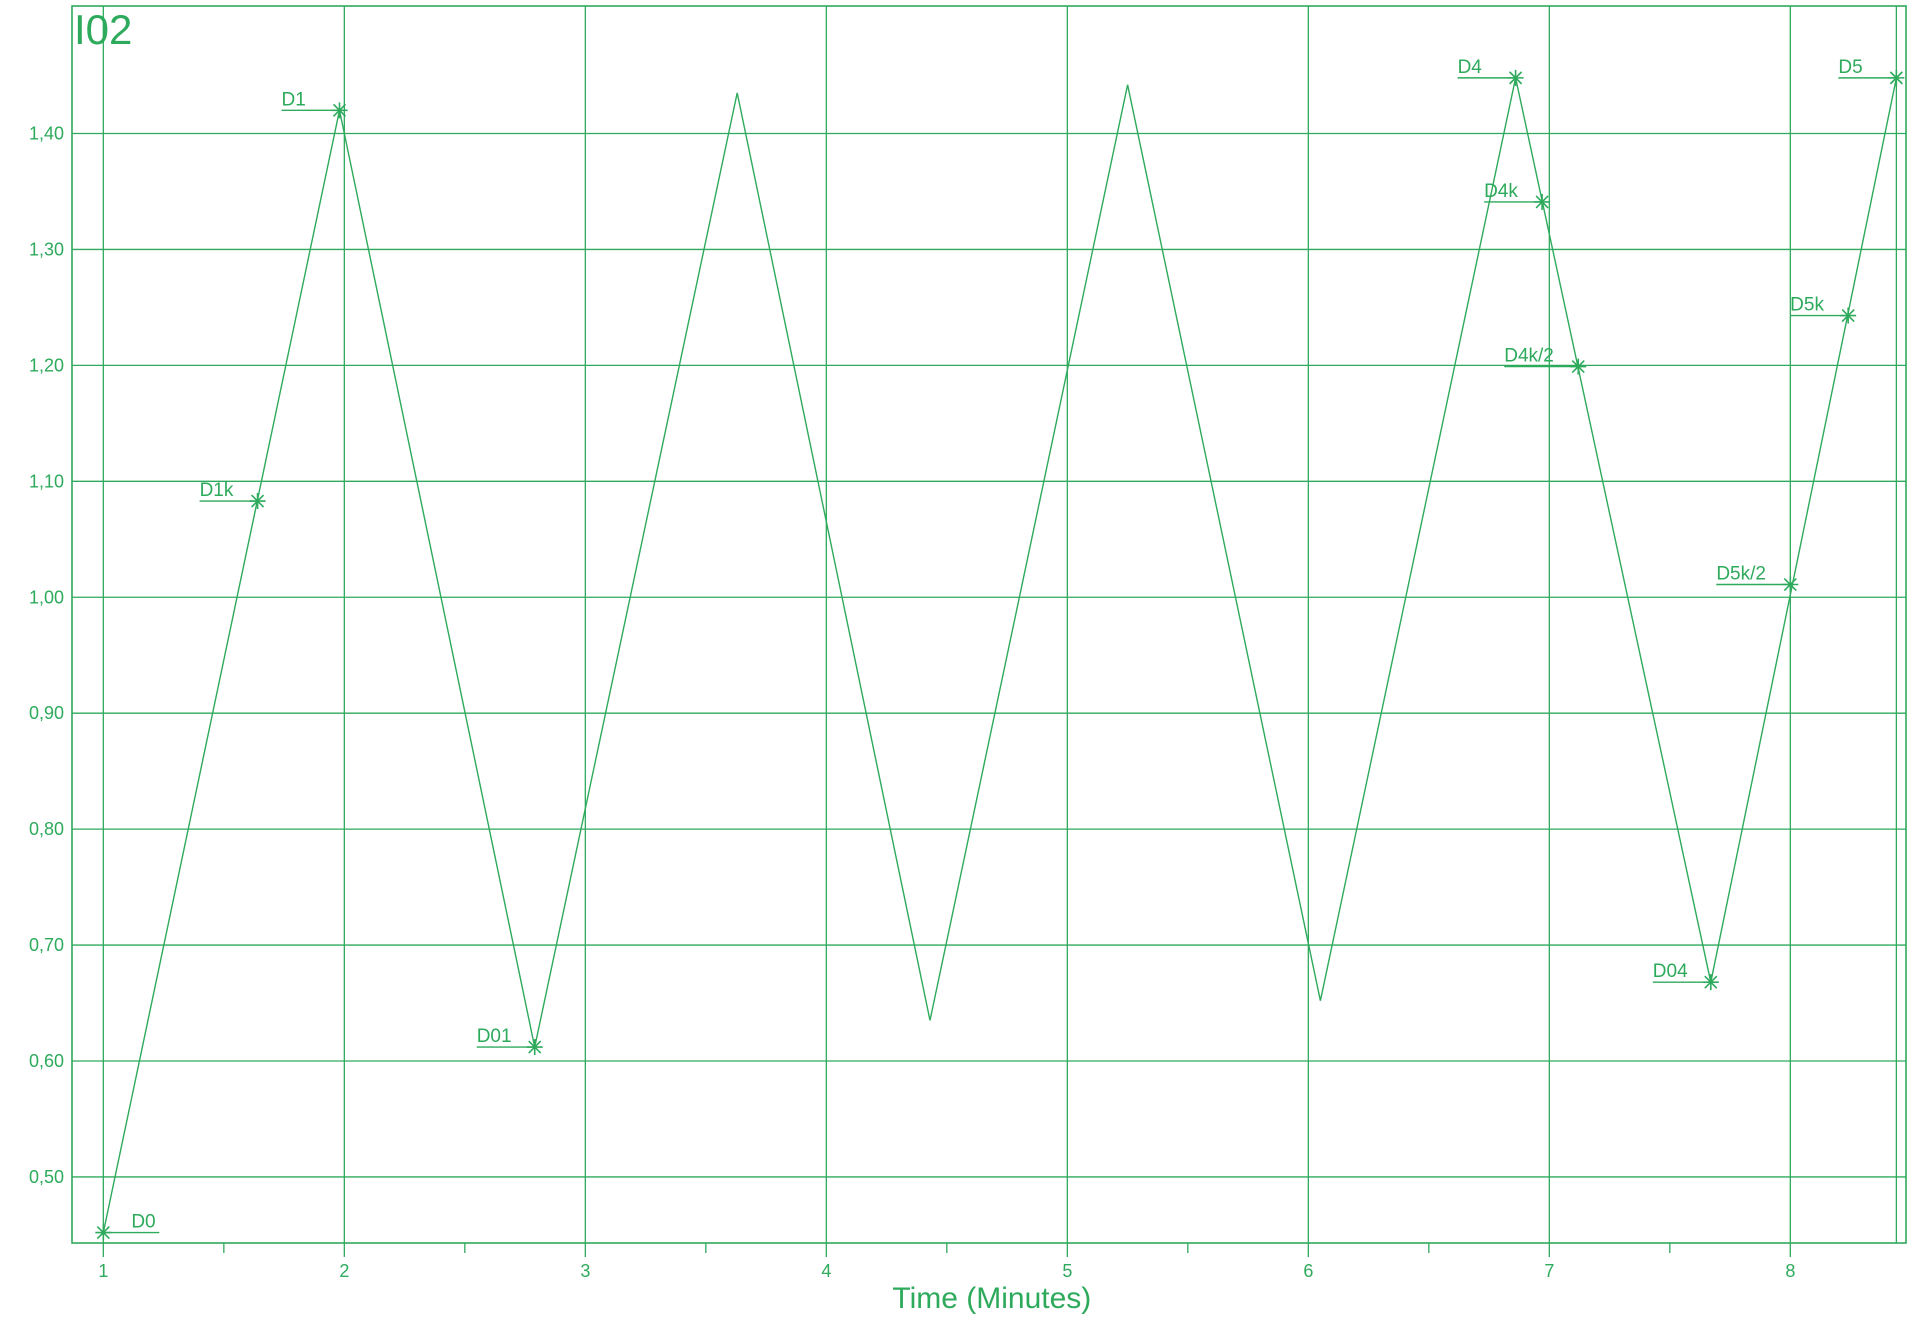 This screenshot has height=1318, width=1910. I want to click on marker-d5k: D5k, so click(1823, 309).